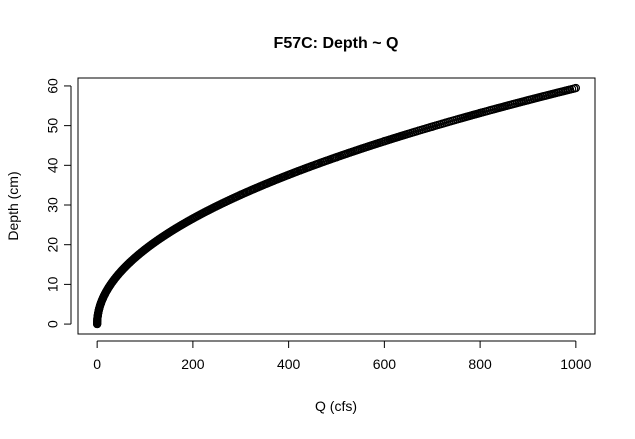 This screenshot has width=635, height=439. I want to click on y-tick-label: 60, so click(53, 86).